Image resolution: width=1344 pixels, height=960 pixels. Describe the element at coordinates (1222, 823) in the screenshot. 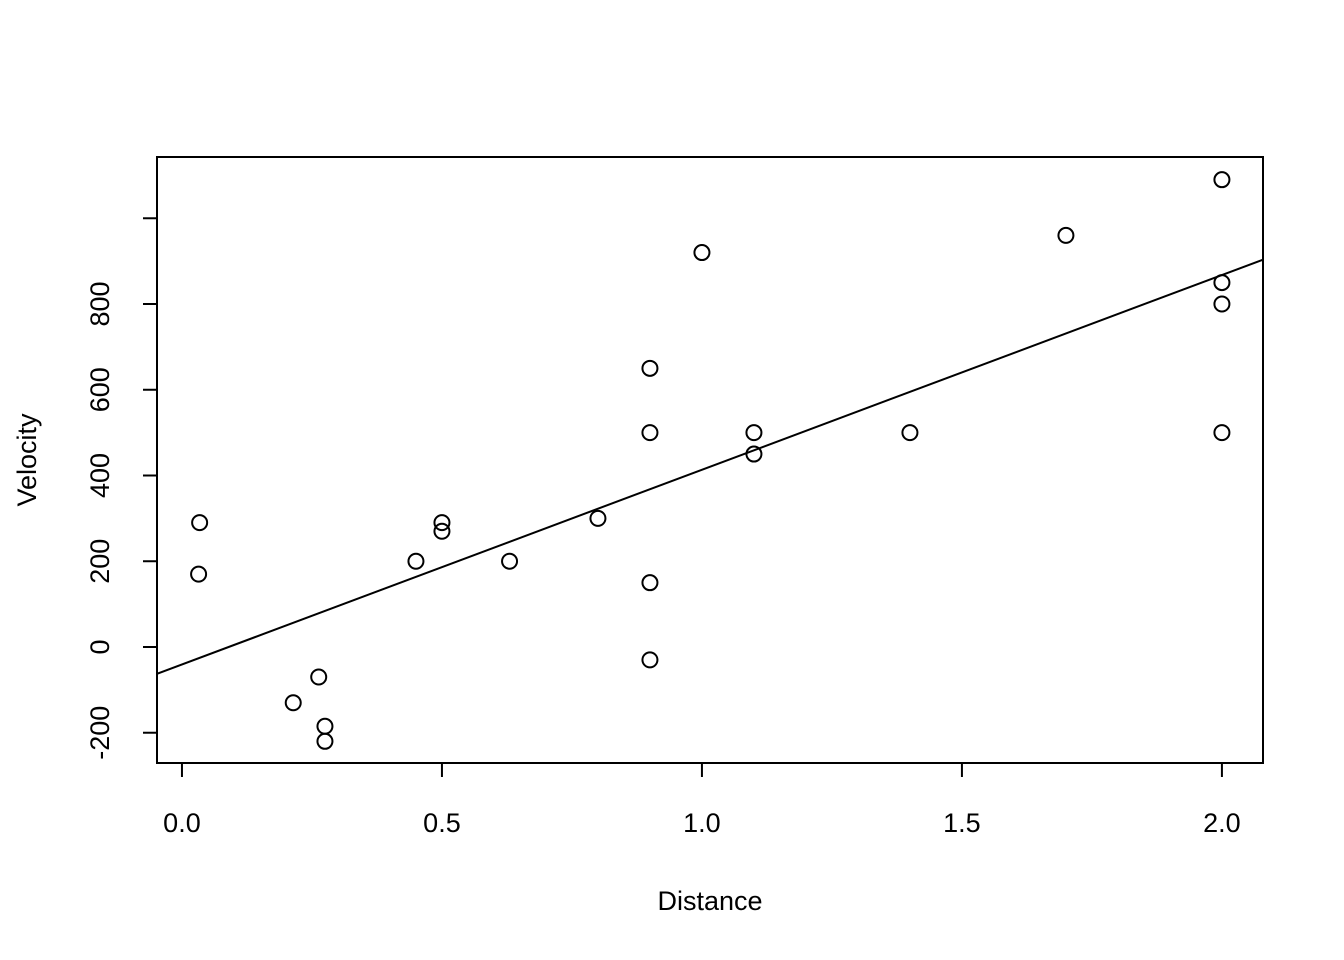

I see `x-tick-label: 2.0` at that location.